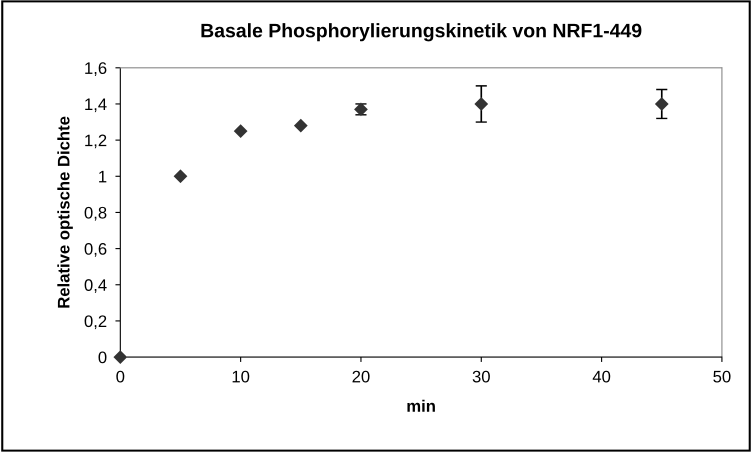 The width and height of the screenshot is (752, 452). What do you see at coordinates (361, 376) in the screenshot?
I see `x-tick-label: 20` at bounding box center [361, 376].